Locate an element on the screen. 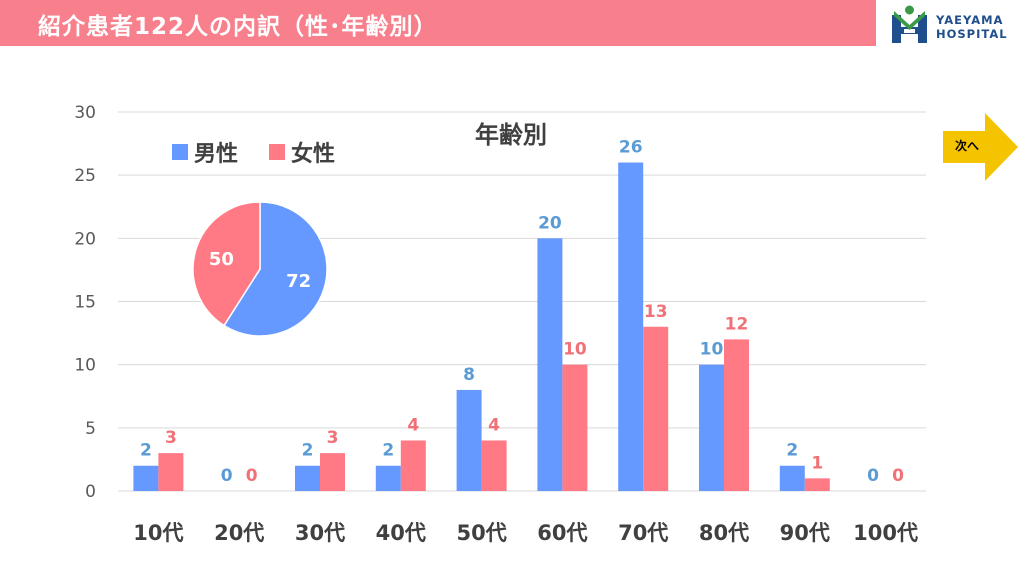  logo-text-line2: HOSPITAL is located at coordinates (972, 34).